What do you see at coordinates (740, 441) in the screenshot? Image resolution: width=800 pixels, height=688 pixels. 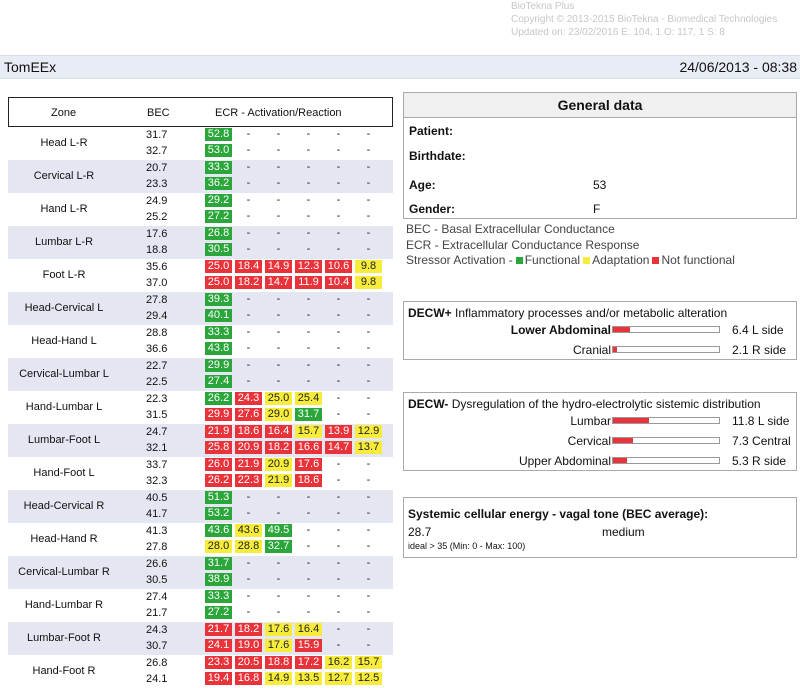 I see `indicator-number: 7.3` at bounding box center [740, 441].